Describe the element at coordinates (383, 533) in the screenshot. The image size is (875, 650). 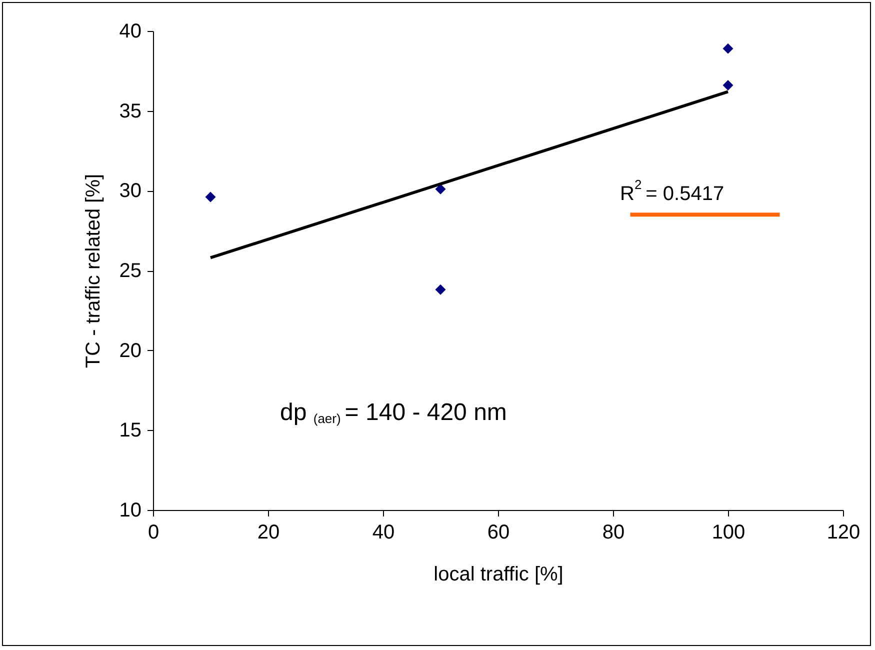
I see `x-tick-label: 40` at that location.